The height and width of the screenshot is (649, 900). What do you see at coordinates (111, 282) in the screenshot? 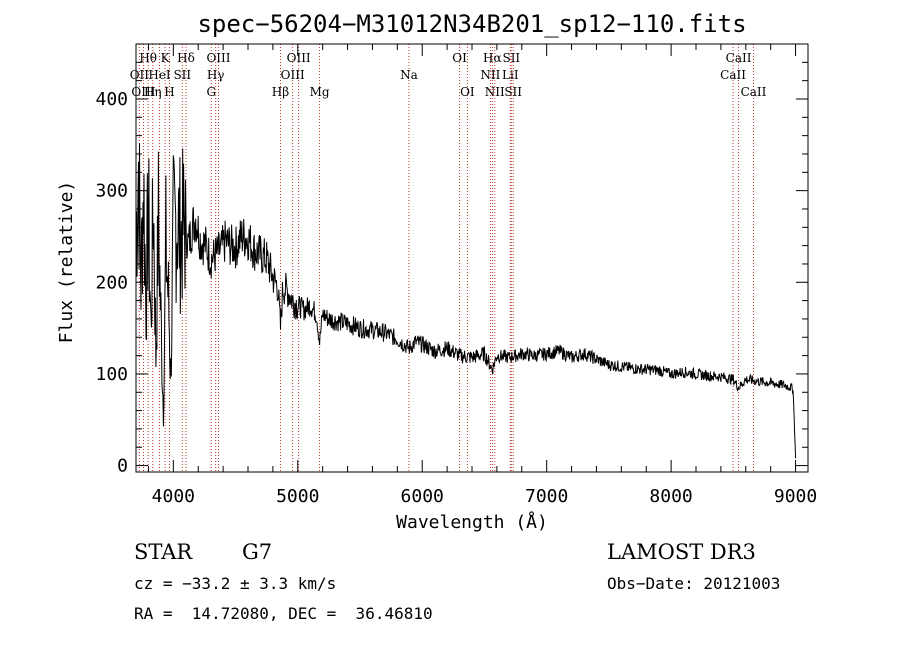
I see `y-tick-label: 200` at bounding box center [111, 282].